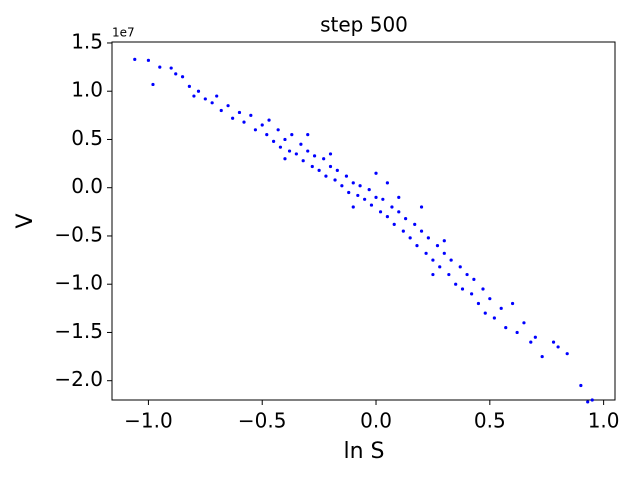 This screenshot has width=640, height=480. Describe the element at coordinates (123, 33) in the screenshot. I see `y-offset-label: 1e7` at that location.